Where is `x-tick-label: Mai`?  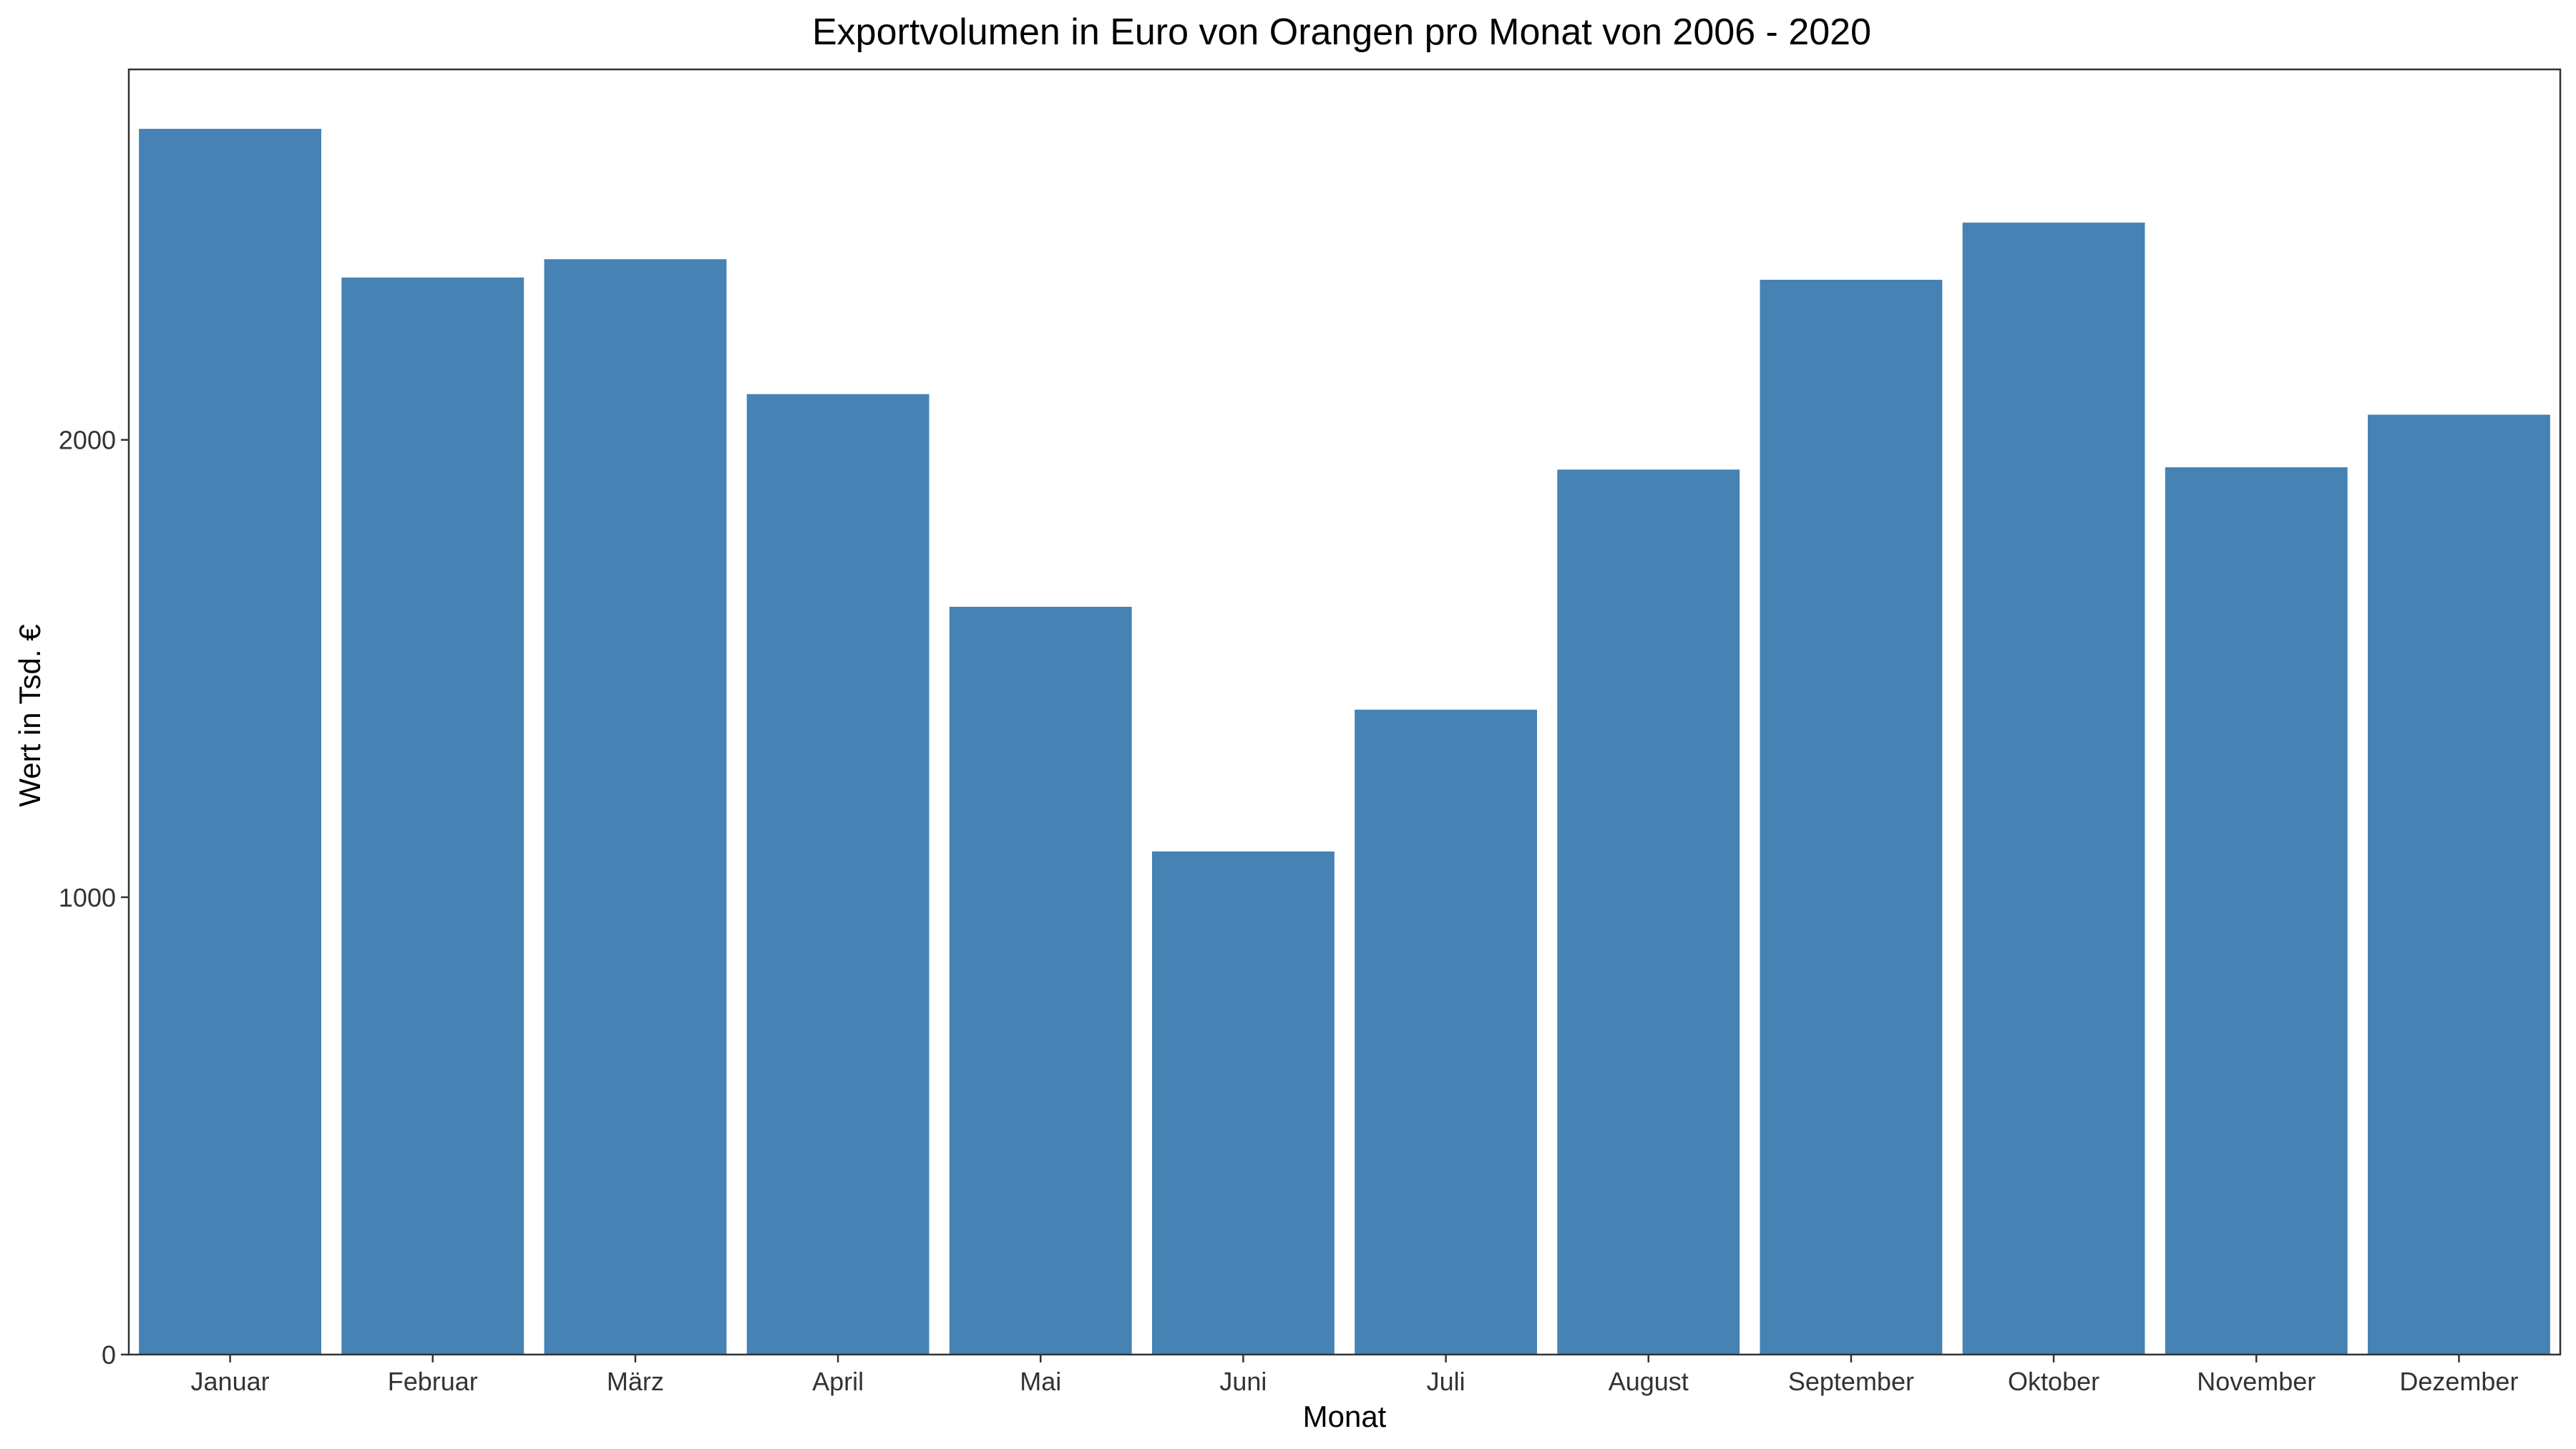 x-tick-label: Mai is located at coordinates (1040, 1381).